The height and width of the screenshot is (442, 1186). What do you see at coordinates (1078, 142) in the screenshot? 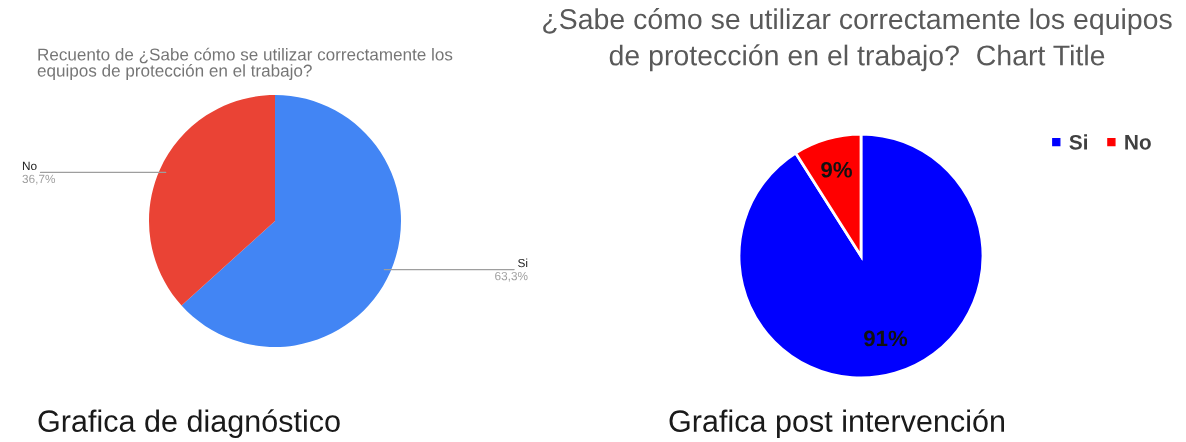
I see `legend-label: Si` at bounding box center [1078, 142].